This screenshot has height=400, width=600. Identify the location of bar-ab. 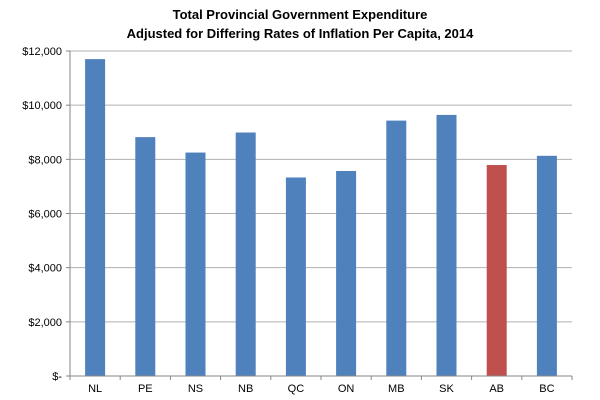
(496, 270).